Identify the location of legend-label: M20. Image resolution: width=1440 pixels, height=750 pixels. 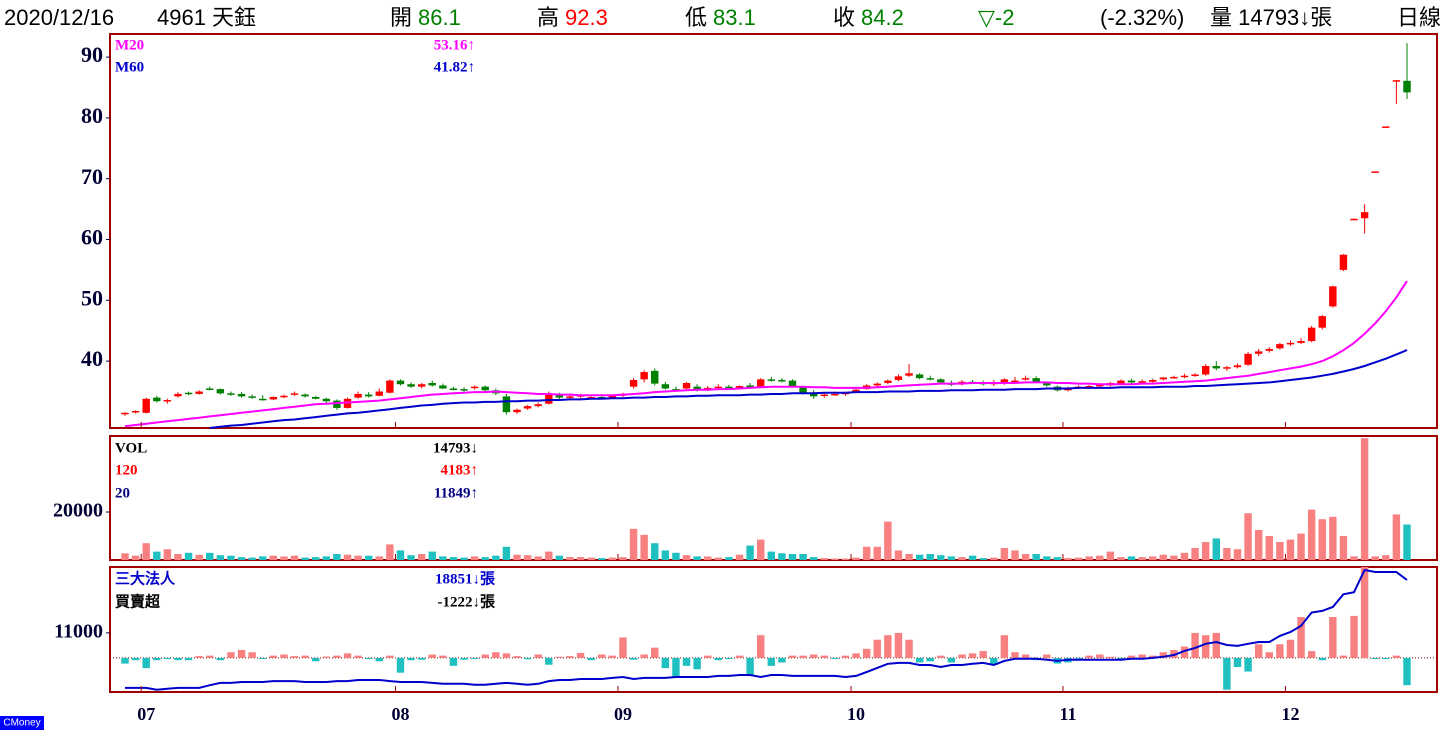
(129, 45).